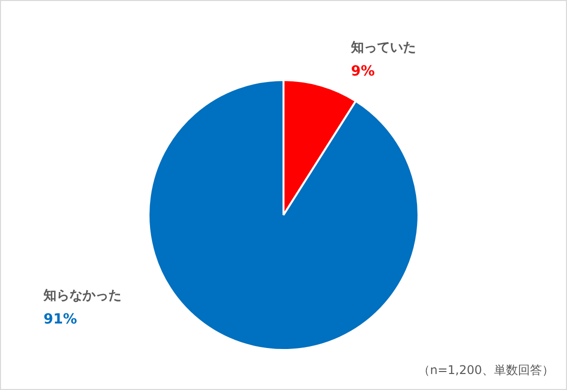 Image resolution: width=567 pixels, height=390 pixels. What do you see at coordinates (61, 320) in the screenshot?
I see `data-label: 91%` at bounding box center [61, 320].